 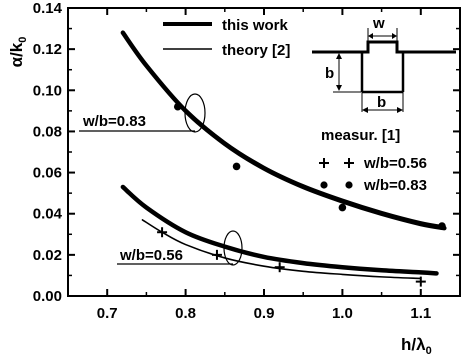 I want to click on x-tick-label: 1.1, so click(x=420, y=313).